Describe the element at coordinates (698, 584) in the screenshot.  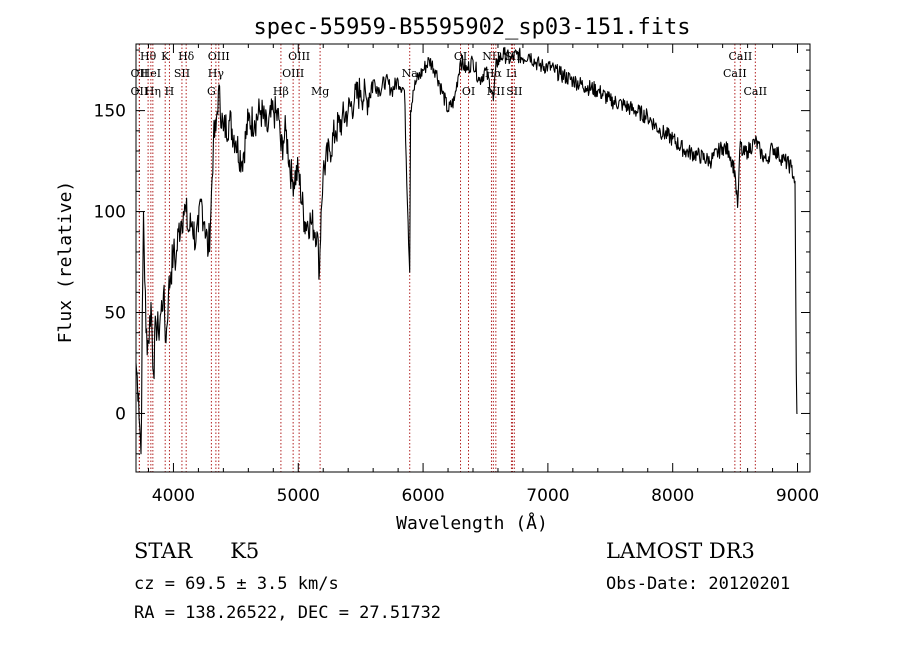
I see `observation-date: Obs-Date: 20120201` at that location.